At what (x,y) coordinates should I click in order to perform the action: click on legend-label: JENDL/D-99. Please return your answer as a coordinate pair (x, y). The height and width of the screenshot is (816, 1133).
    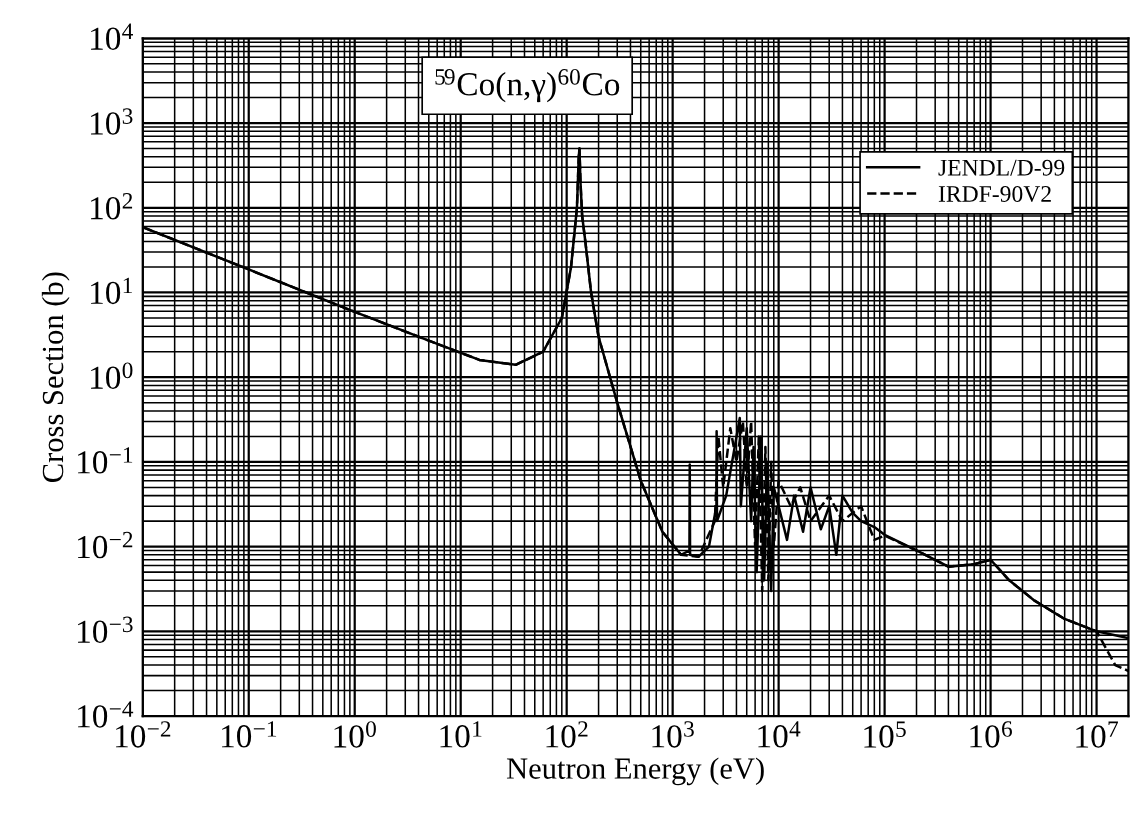
    Looking at the image, I should click on (1001, 167).